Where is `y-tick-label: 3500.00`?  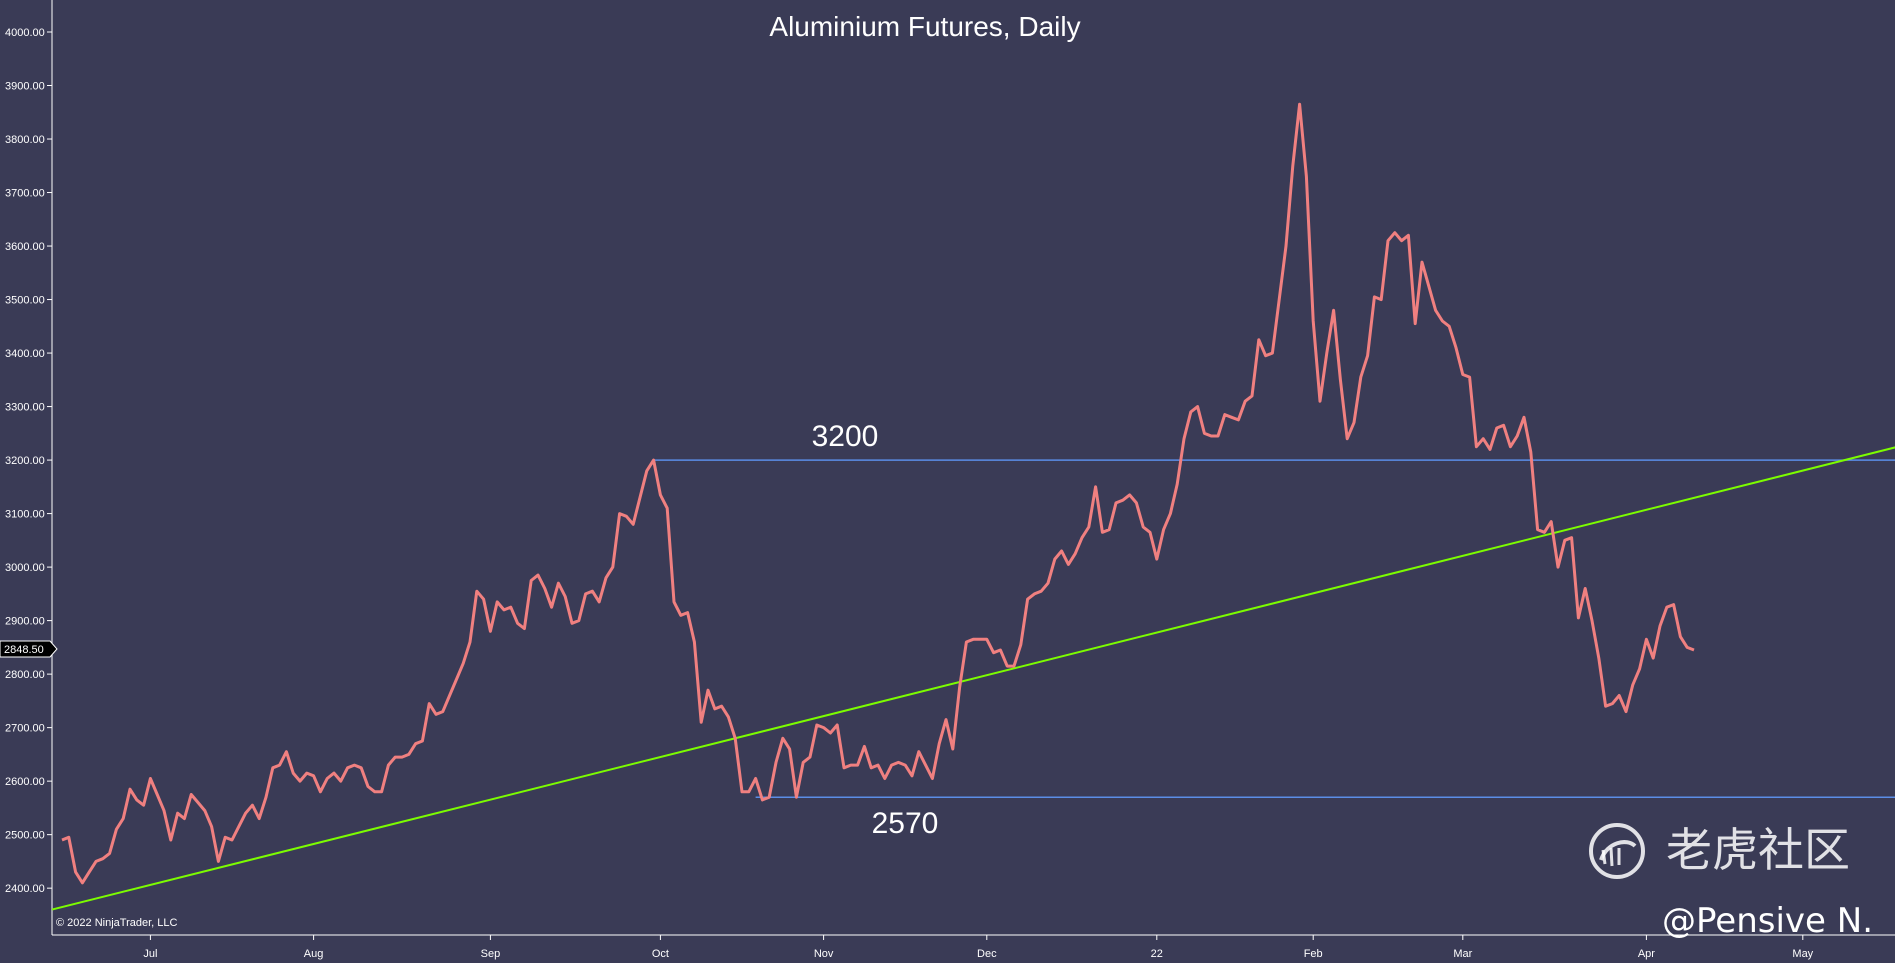 y-tick-label: 3500.00 is located at coordinates (25, 301).